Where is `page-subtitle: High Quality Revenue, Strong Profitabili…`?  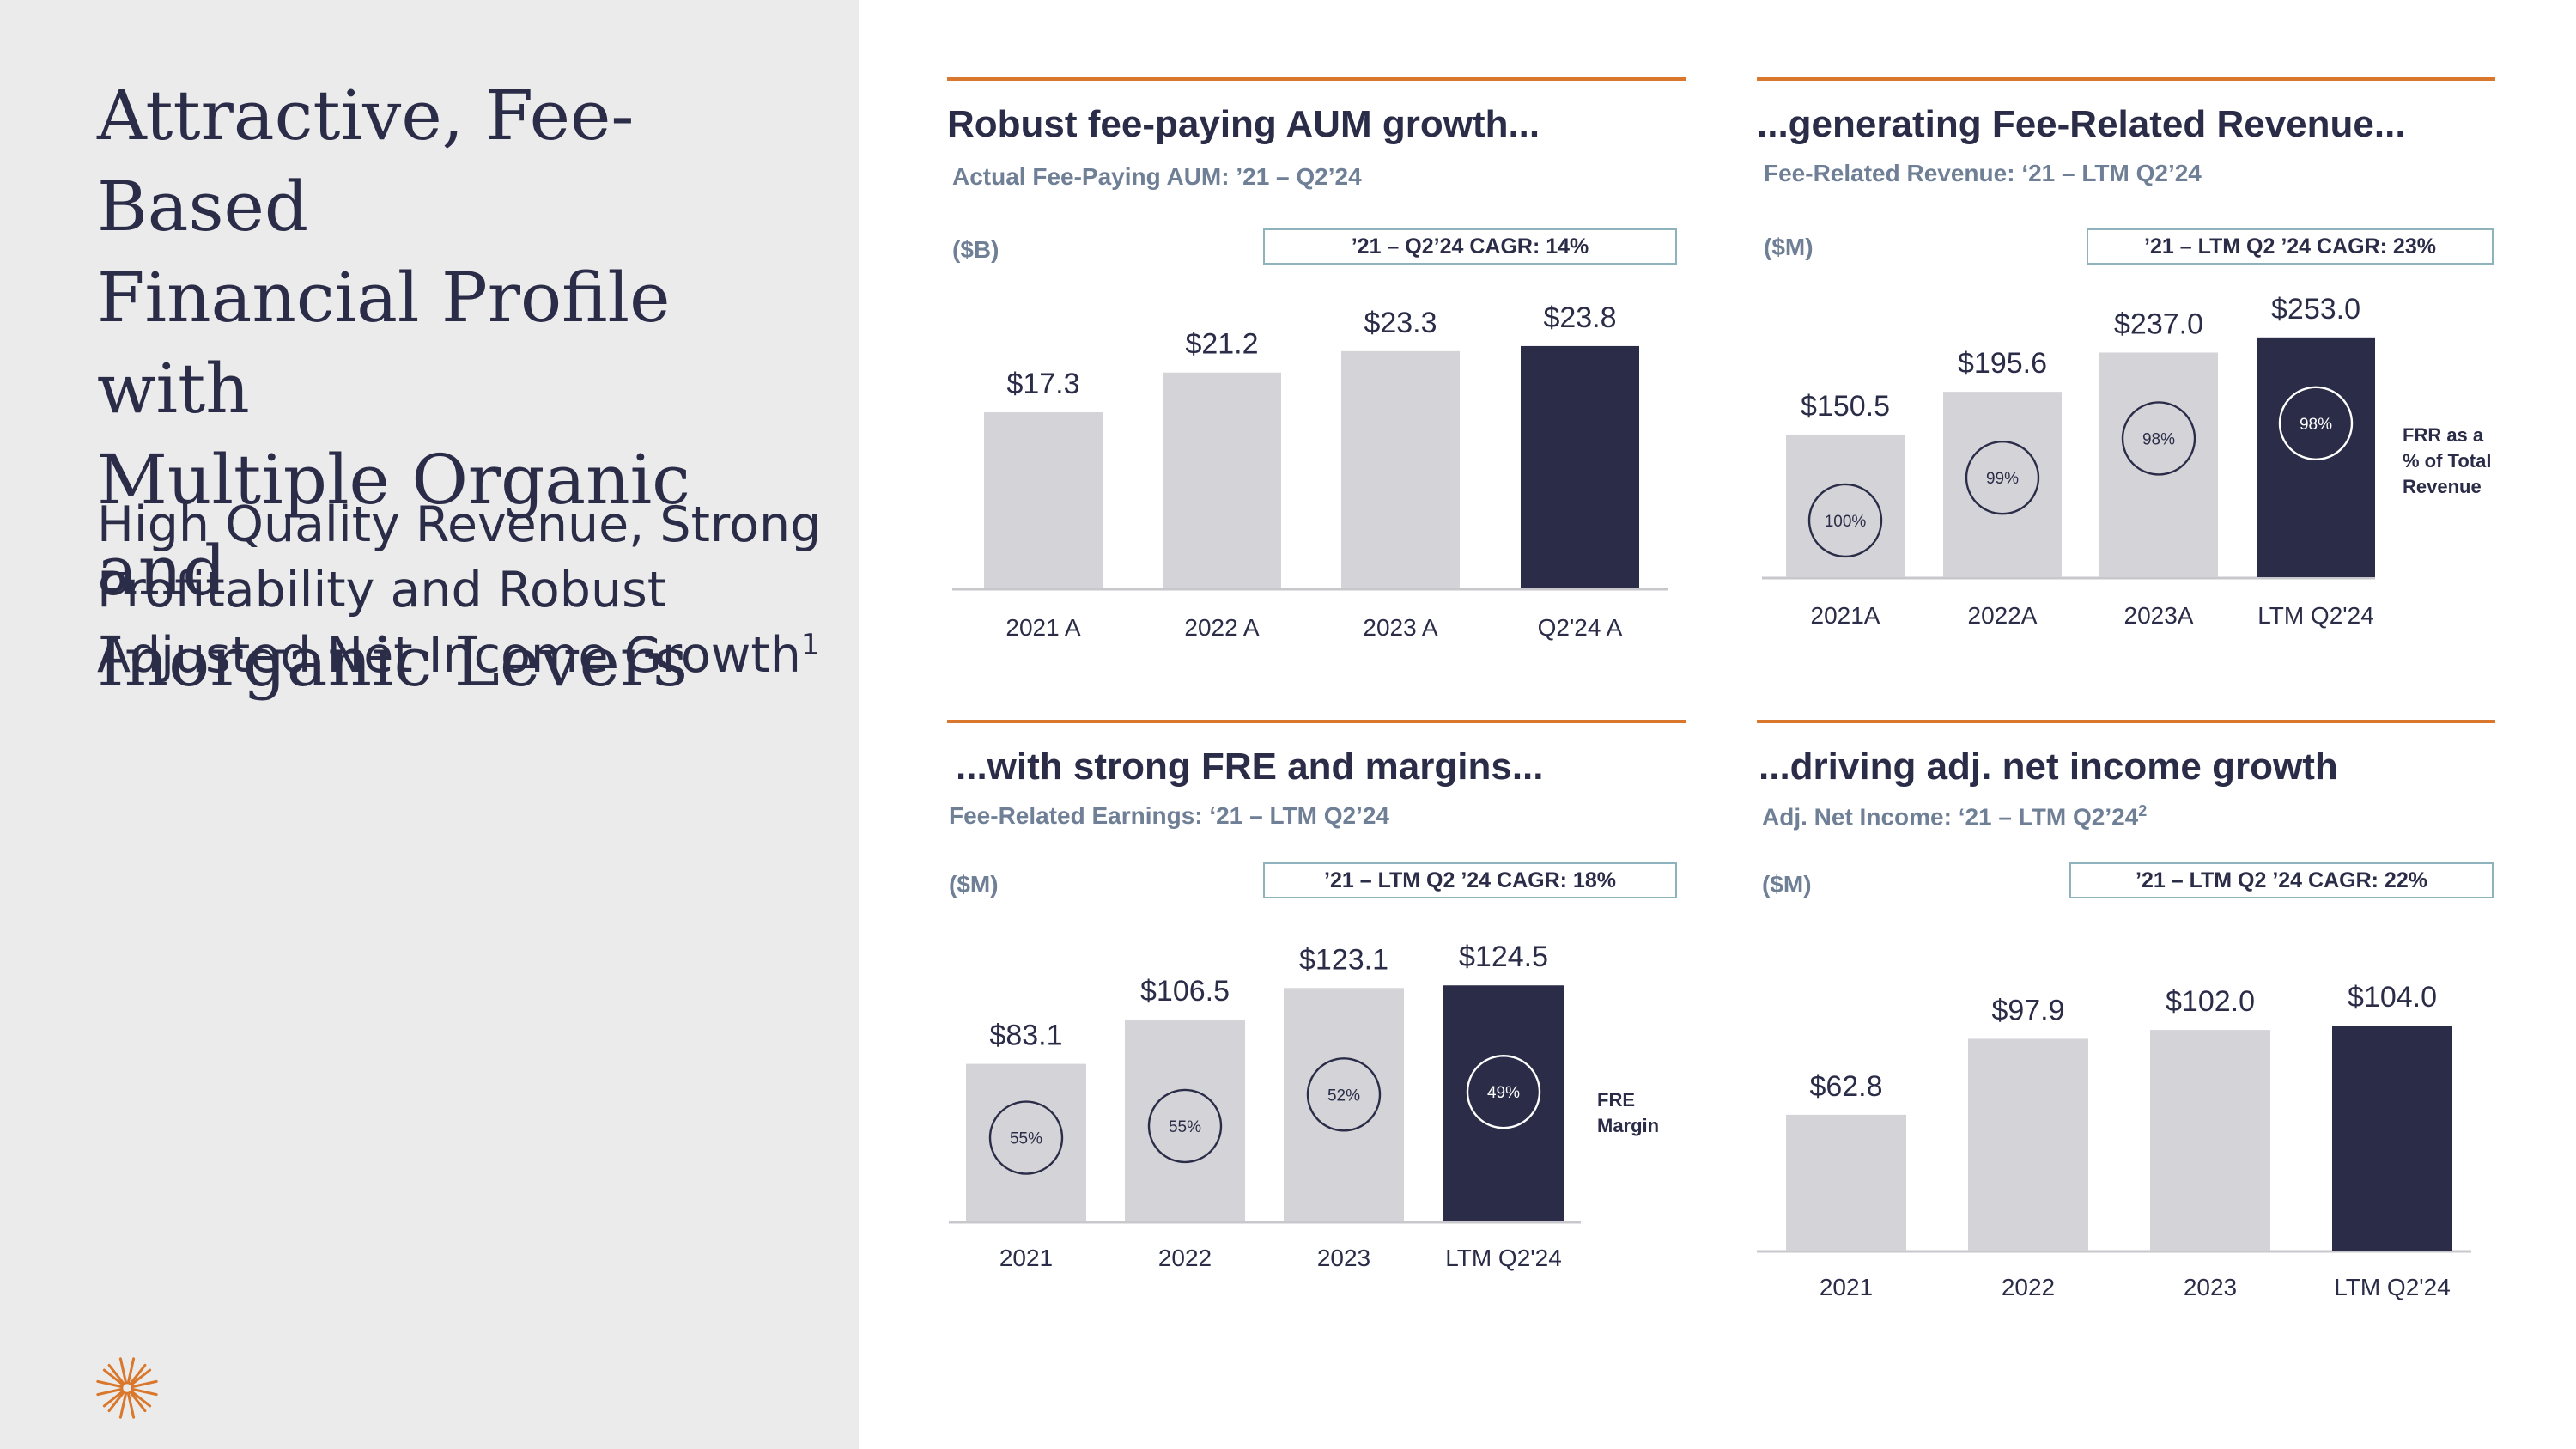
page-subtitle: High Quality Revenue, Strong Profitabili… is located at coordinates (466, 590).